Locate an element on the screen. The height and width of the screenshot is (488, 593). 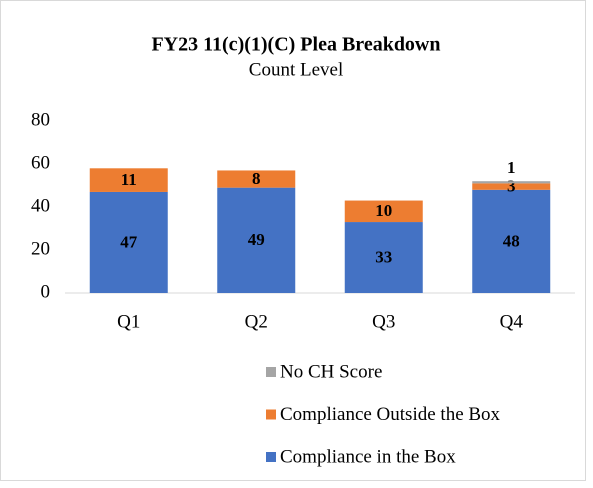
y-tick-label: 40 is located at coordinates (40, 205).